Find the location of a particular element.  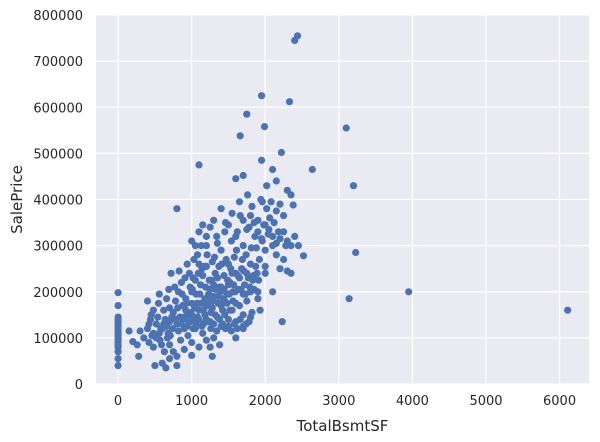

y-tick-label: 100000 is located at coordinates (58, 339).